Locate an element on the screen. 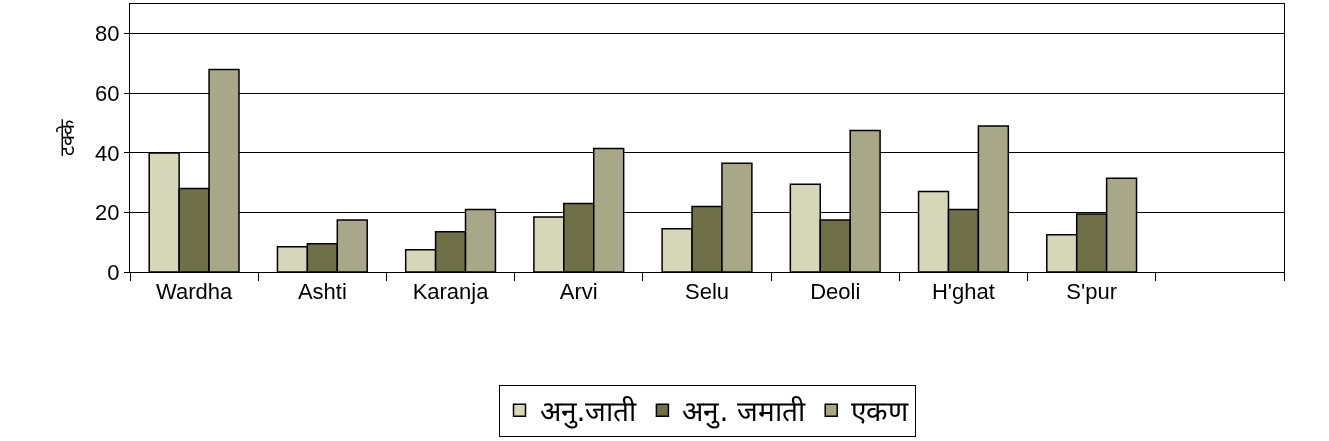  x-tick-label: H'ghat is located at coordinates (963, 292).